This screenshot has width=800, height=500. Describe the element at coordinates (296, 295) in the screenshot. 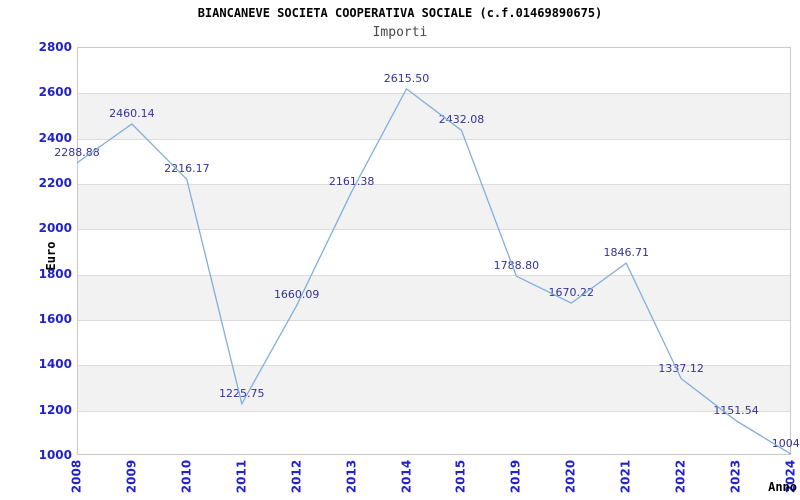

I see `data-point-label: 1660.09` at that location.